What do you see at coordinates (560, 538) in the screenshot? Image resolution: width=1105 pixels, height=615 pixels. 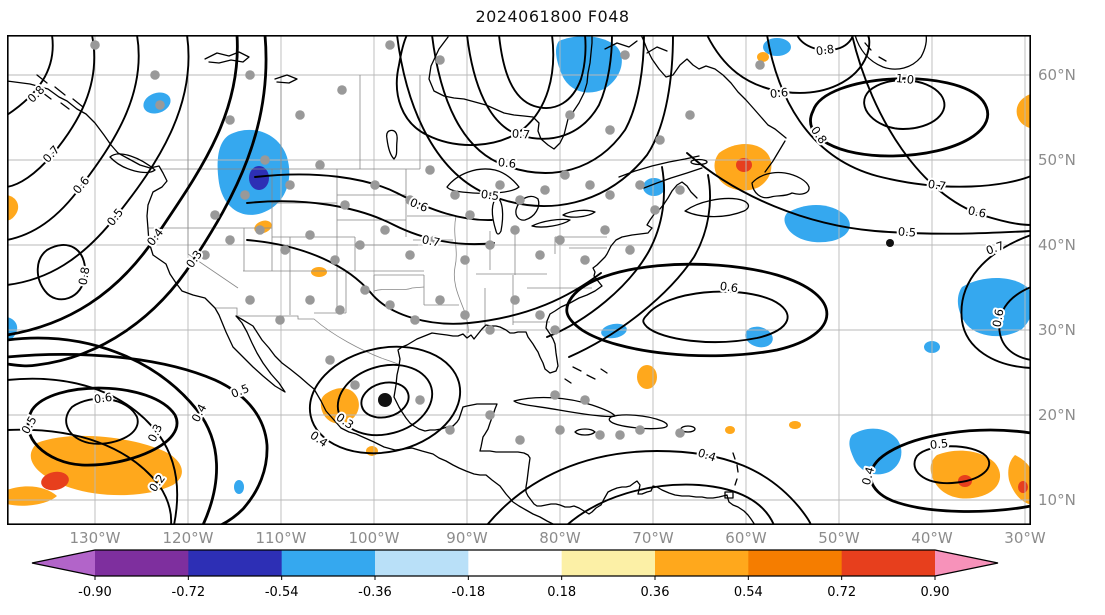 I see `lon-tick-label: 80°W` at bounding box center [560, 538].